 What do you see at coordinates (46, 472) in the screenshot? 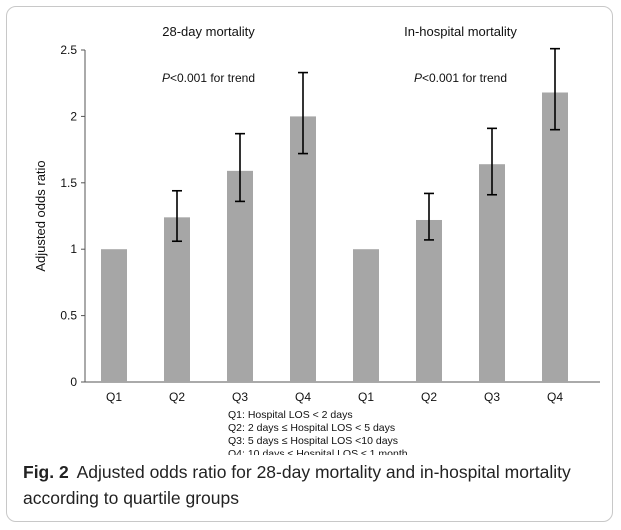
I see `figure-label: Fig. 2` at bounding box center [46, 472].